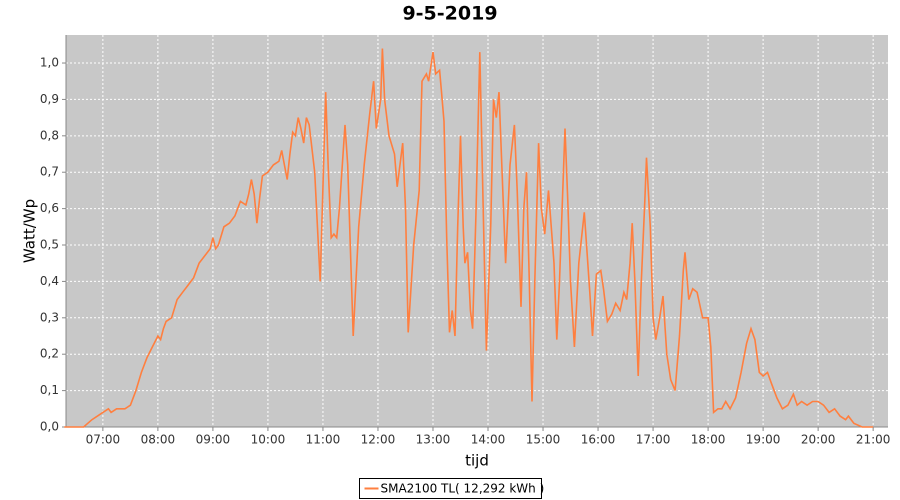  What do you see at coordinates (49, 354) in the screenshot?
I see `y-tick-label: 0,2` at bounding box center [49, 354].